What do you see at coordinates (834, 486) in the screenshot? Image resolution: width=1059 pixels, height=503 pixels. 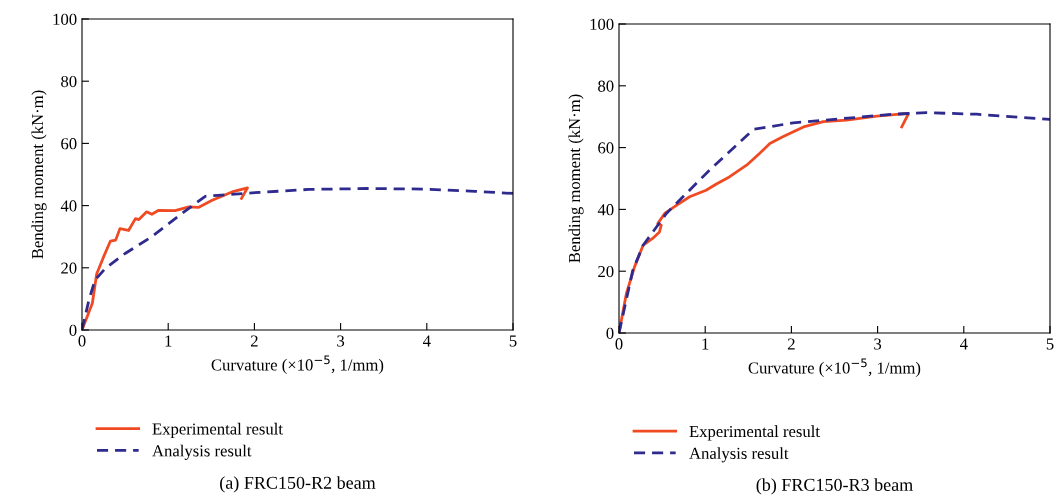 I see `text: (b) FRC150-R3 beam` at bounding box center [834, 486].